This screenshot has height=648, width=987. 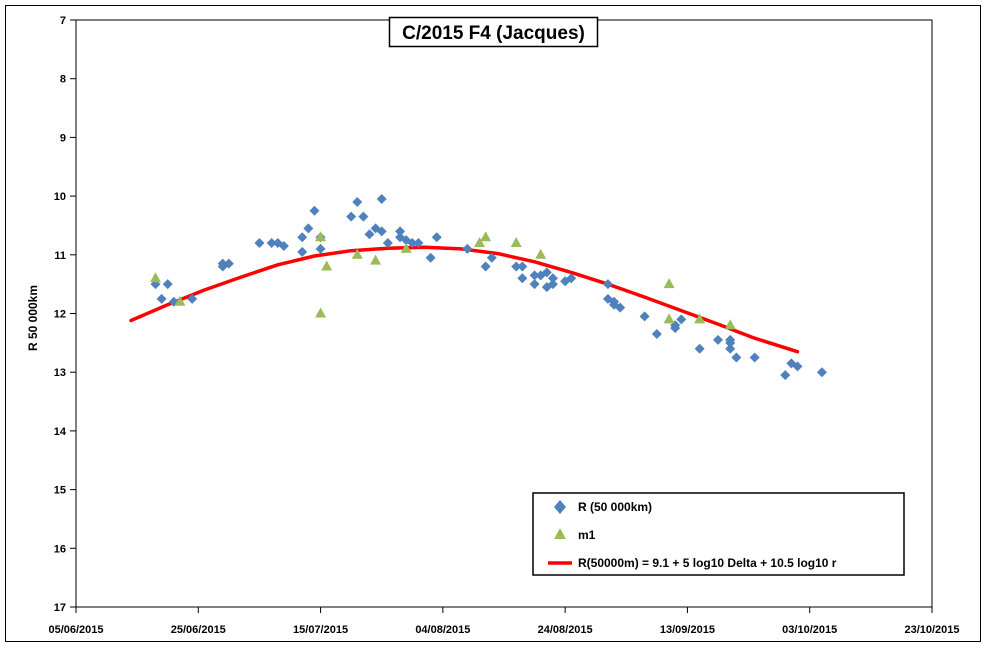 What do you see at coordinates (60, 197) in the screenshot?
I see `y-tick-label: 10` at bounding box center [60, 197].